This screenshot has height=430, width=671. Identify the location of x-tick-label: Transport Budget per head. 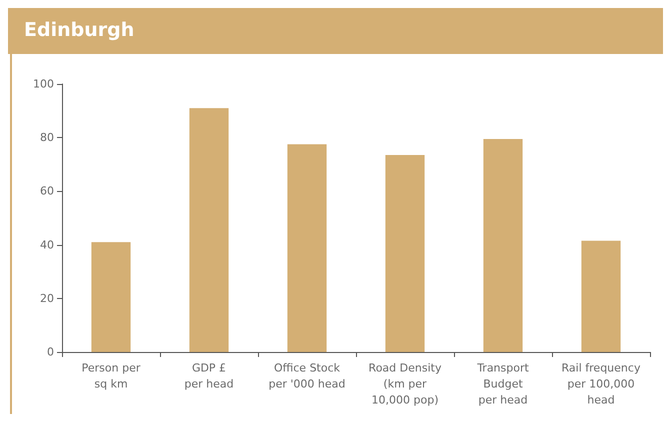
(503, 384).